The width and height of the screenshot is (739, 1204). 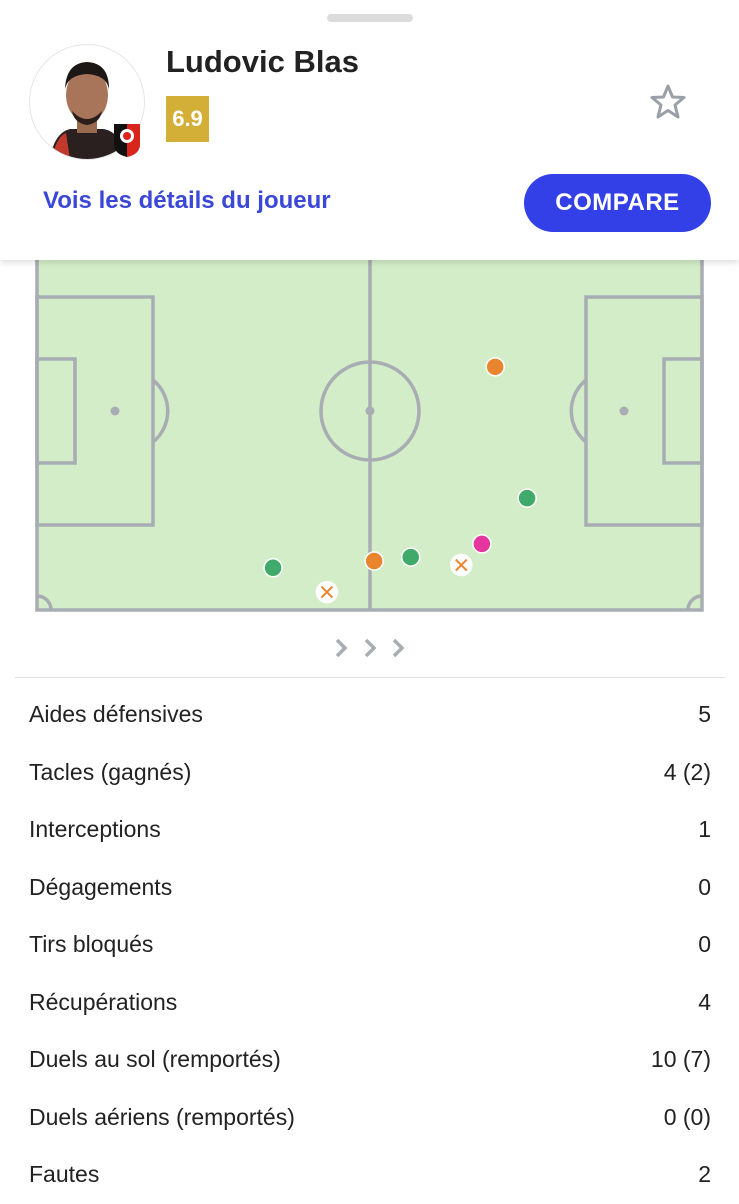 What do you see at coordinates (370, 1003) in the screenshot?
I see `stat-row: Récupérations 4` at bounding box center [370, 1003].